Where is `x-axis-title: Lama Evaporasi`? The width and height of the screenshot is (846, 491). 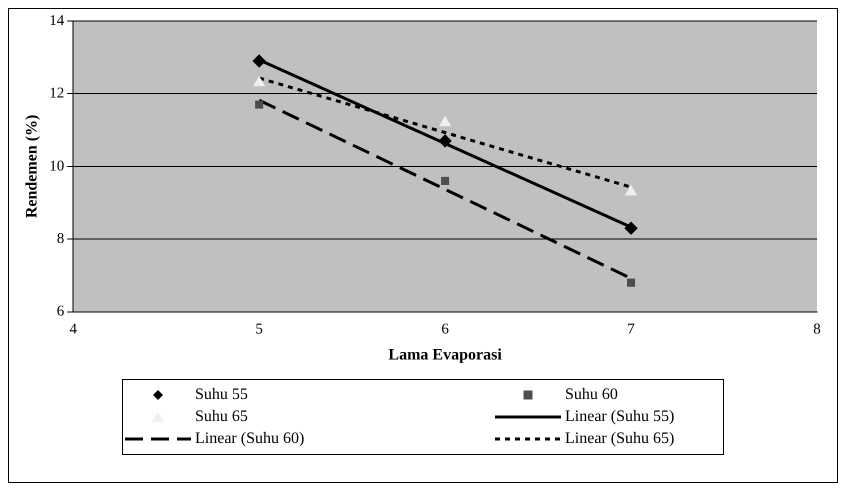
x-axis-title: Lama Evaporasi is located at coordinates (445, 355).